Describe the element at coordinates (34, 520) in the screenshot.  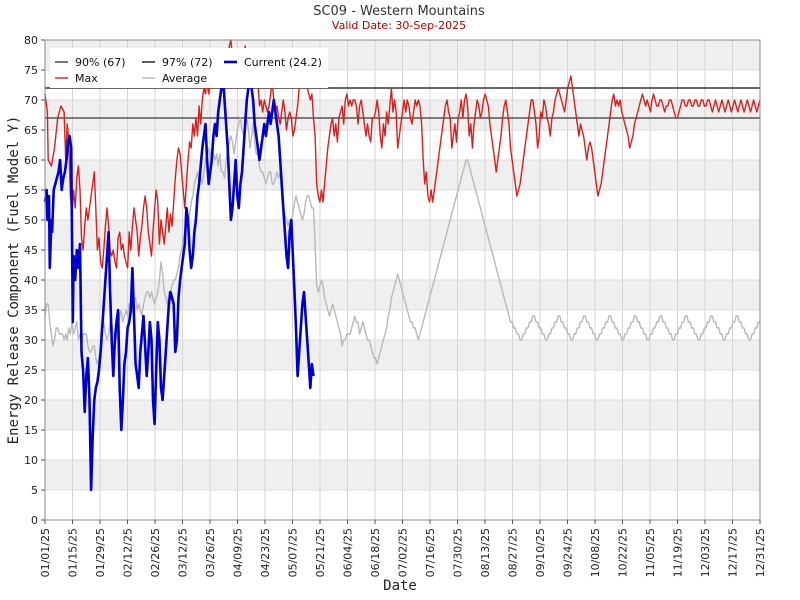
I see `y-tick-label: 0` at that location.